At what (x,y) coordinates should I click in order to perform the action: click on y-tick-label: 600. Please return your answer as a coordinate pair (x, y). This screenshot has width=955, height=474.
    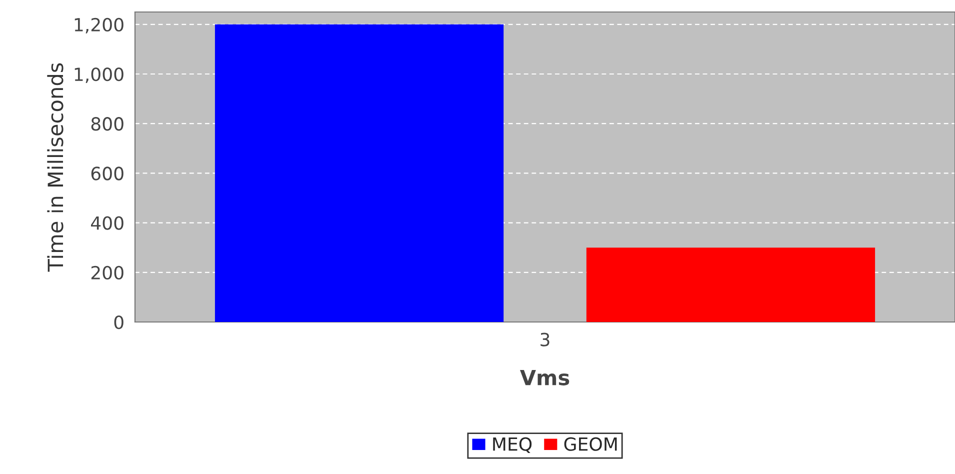
    Looking at the image, I should click on (107, 173).